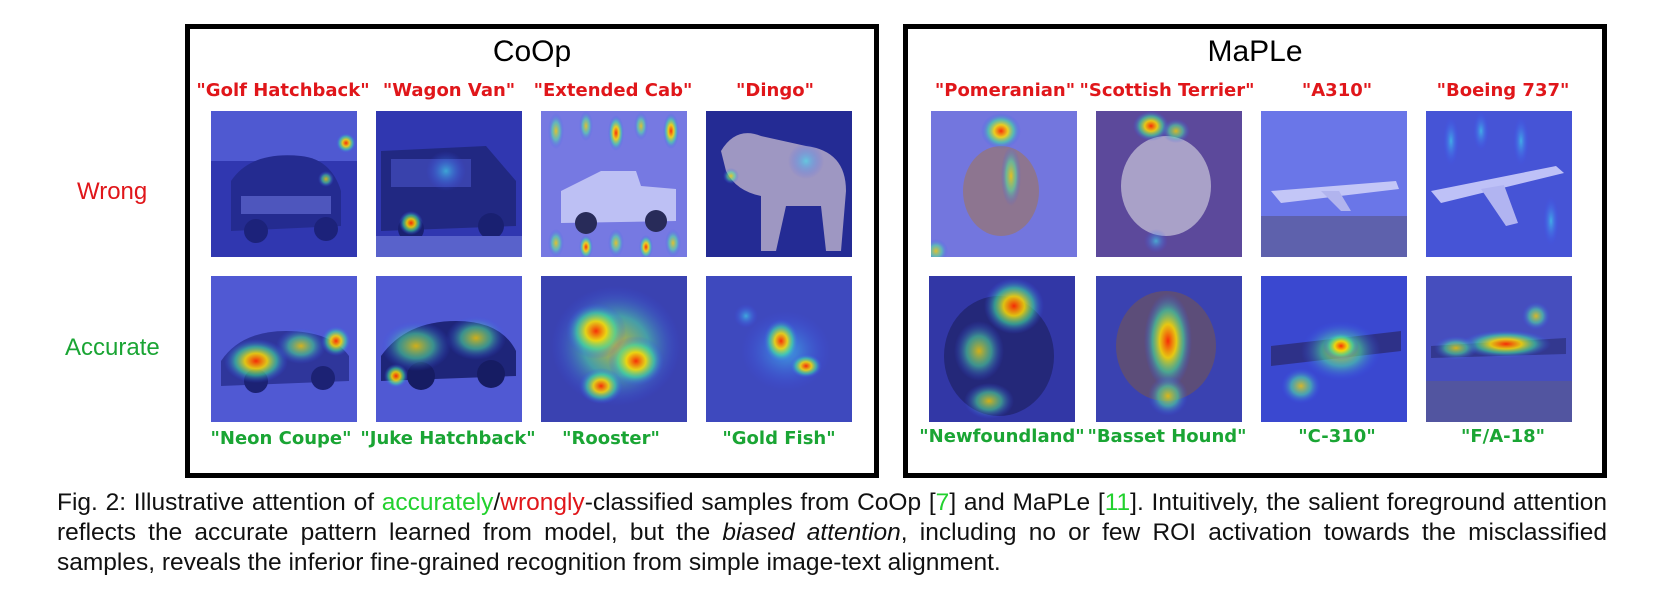 The image size is (1656, 613). I want to click on class-label-accurate: "Neon Coupe", so click(281, 438).